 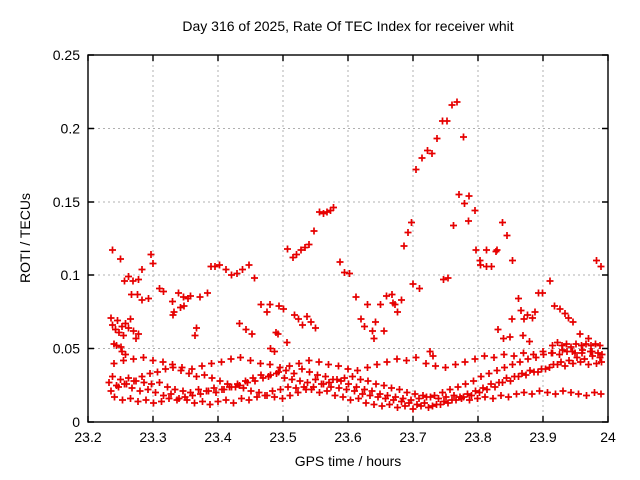 I want to click on svg-text: 23.4, so click(x=217, y=437).